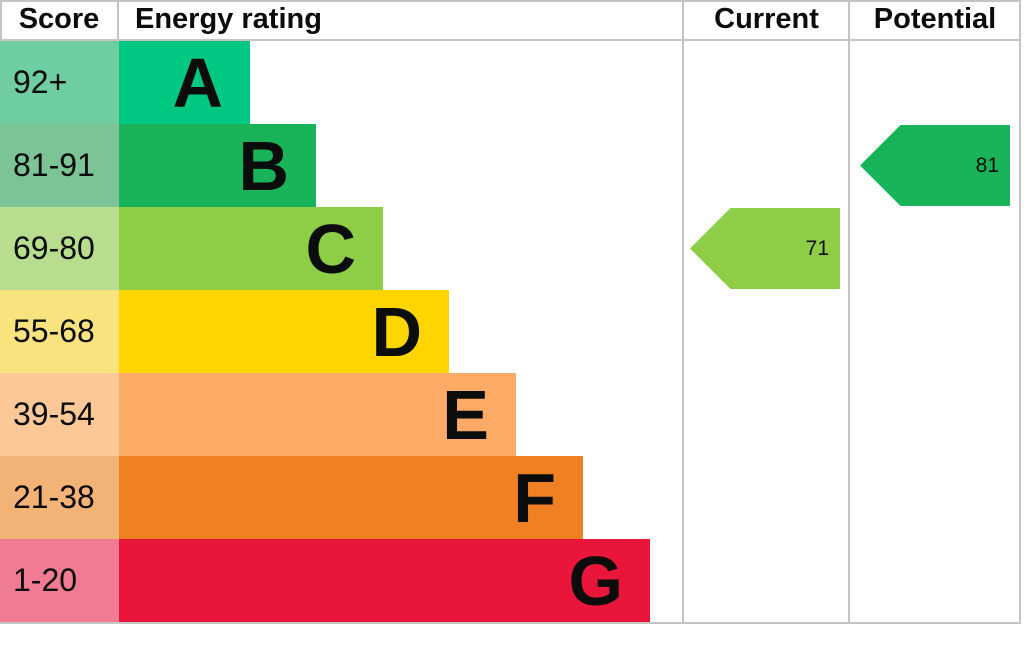  Describe the element at coordinates (263, 165) in the screenshot. I see `band-letter-b: B` at that location.